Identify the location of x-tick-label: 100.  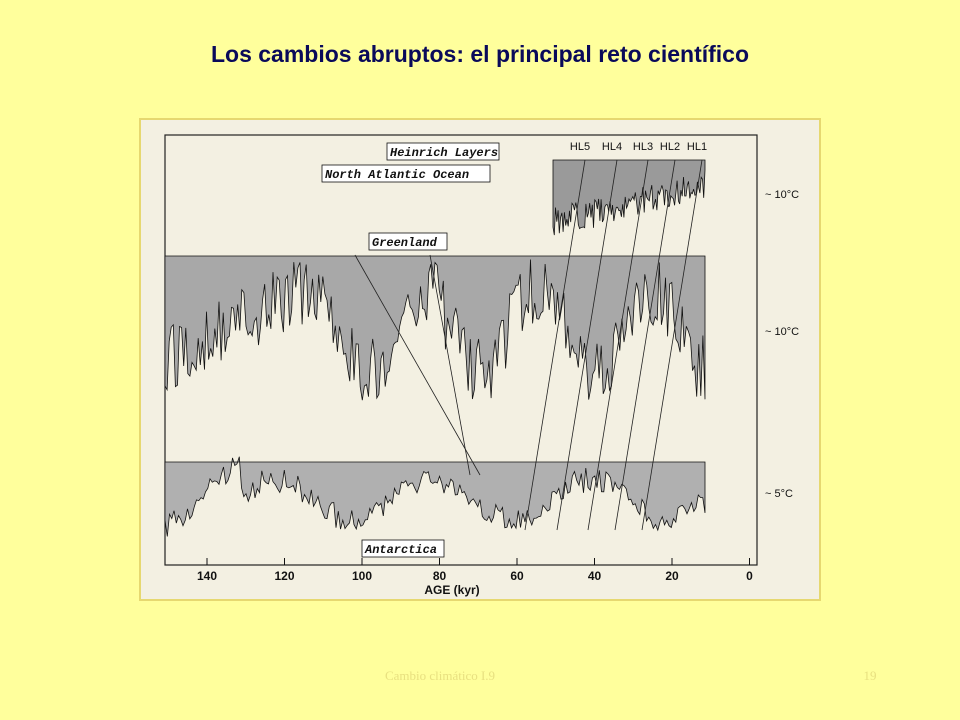
(362, 576).